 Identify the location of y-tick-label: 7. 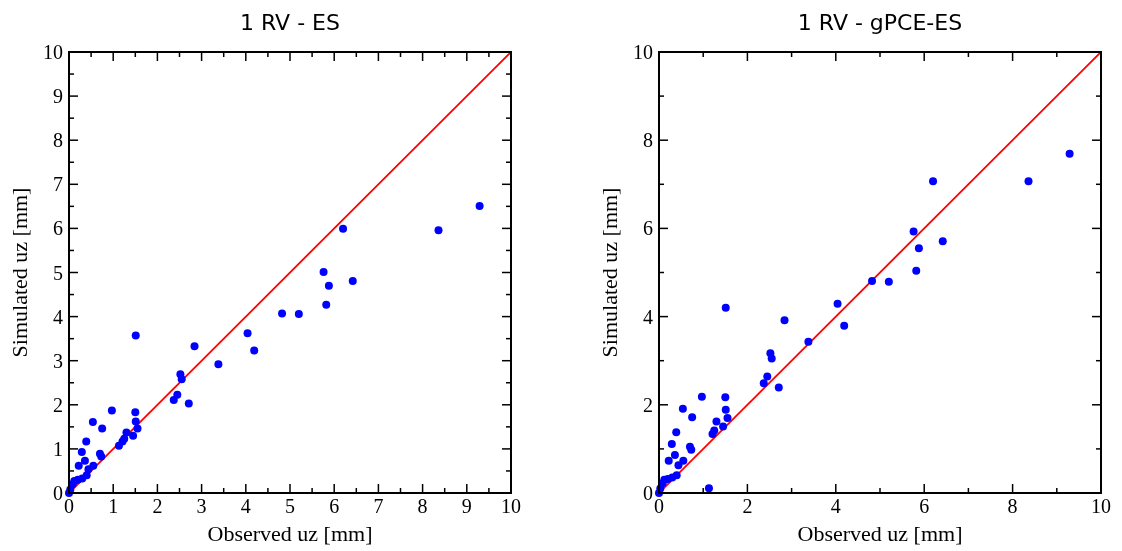
(58, 184).